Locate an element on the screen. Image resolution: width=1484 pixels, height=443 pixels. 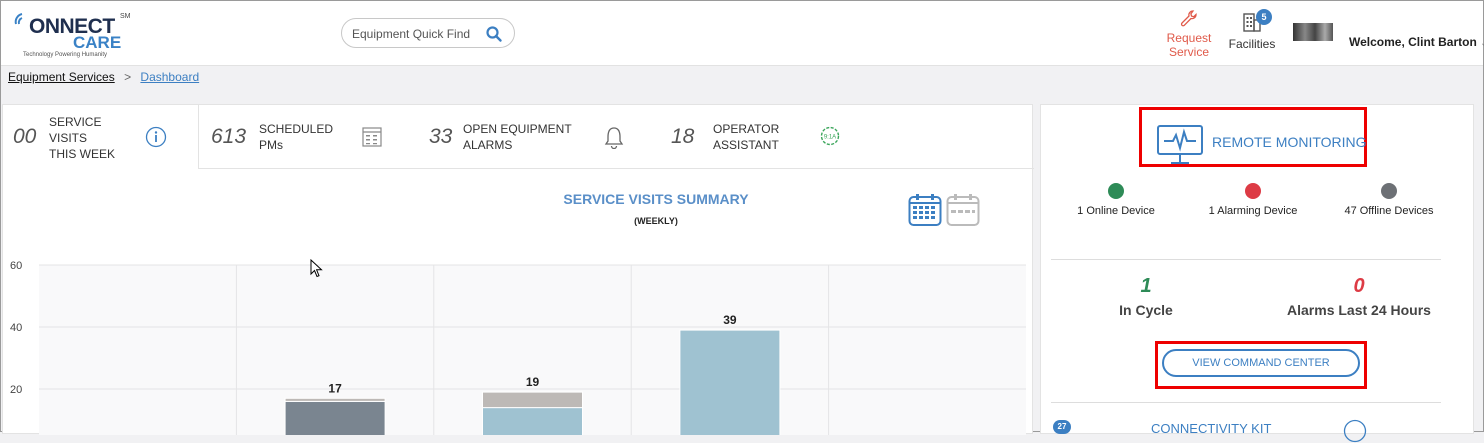
tab-service-visits-count: 00 is located at coordinates (25, 136).